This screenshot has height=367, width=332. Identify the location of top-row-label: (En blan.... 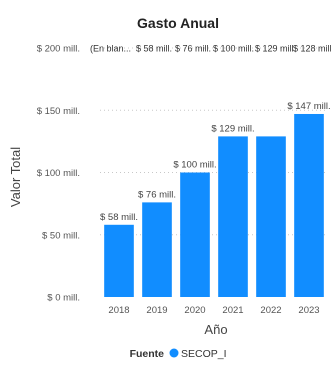
(110, 49).